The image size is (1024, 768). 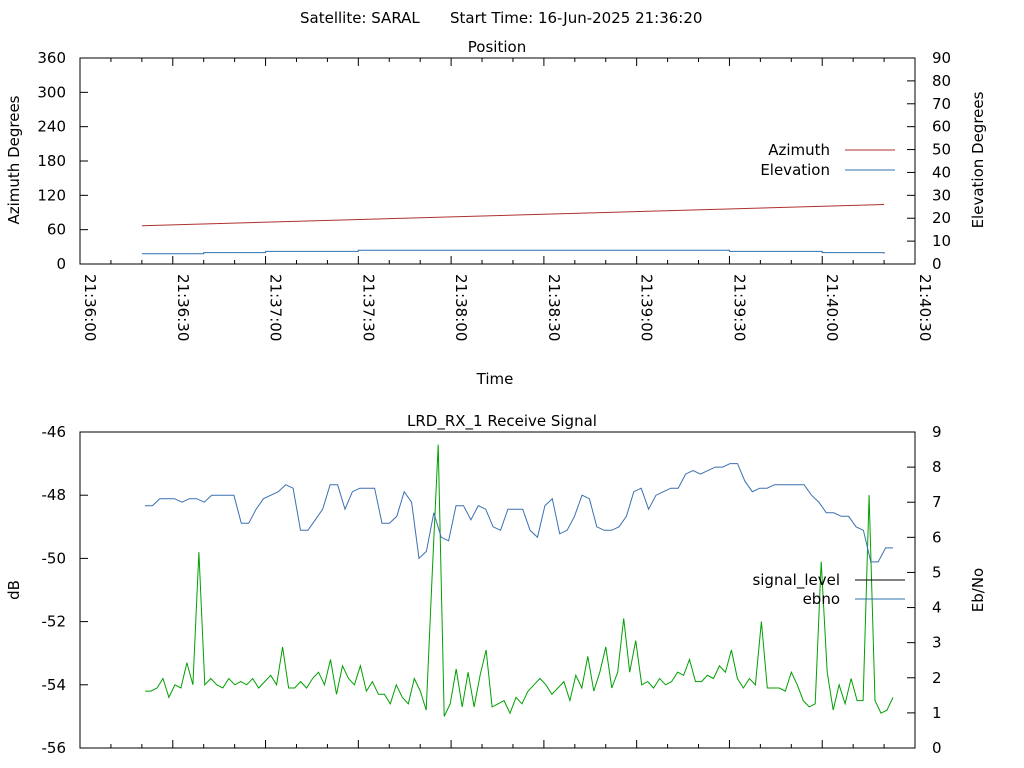 I want to click on signal-title: LRD_RX_1 Receive Signal, so click(x=502, y=421).